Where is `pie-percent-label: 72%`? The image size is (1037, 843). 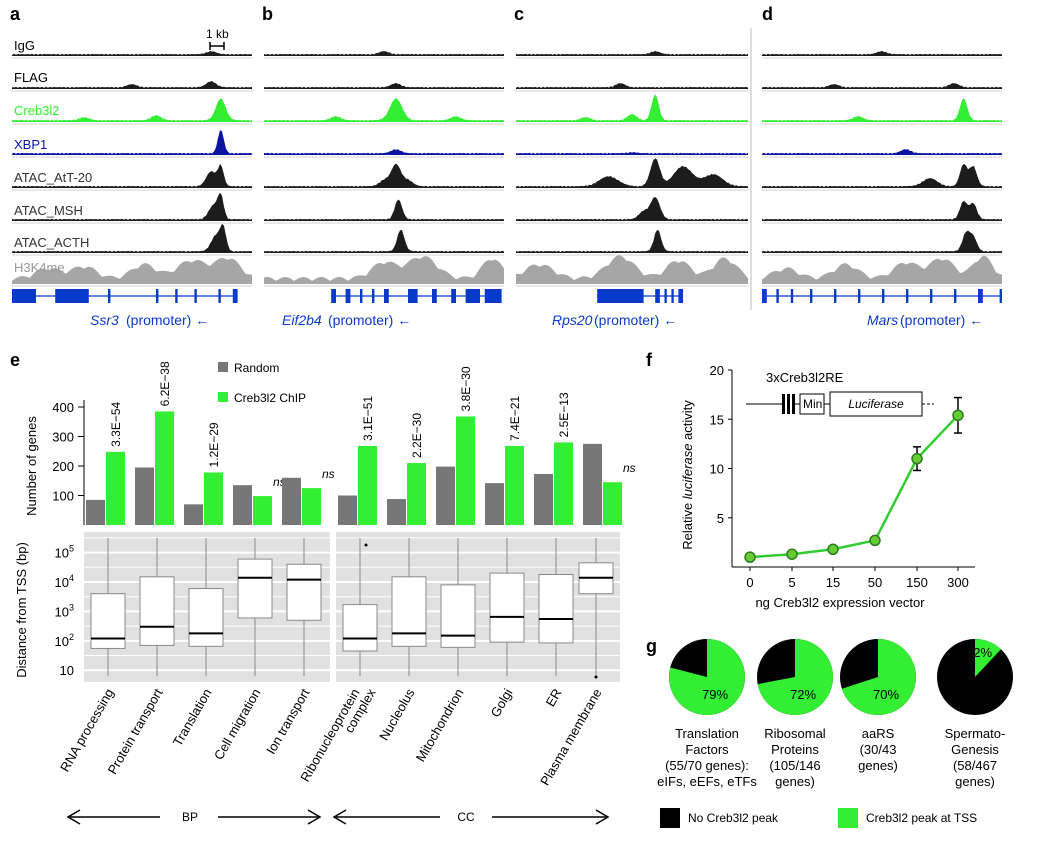 pie-percent-label: 72% is located at coordinates (803, 694).